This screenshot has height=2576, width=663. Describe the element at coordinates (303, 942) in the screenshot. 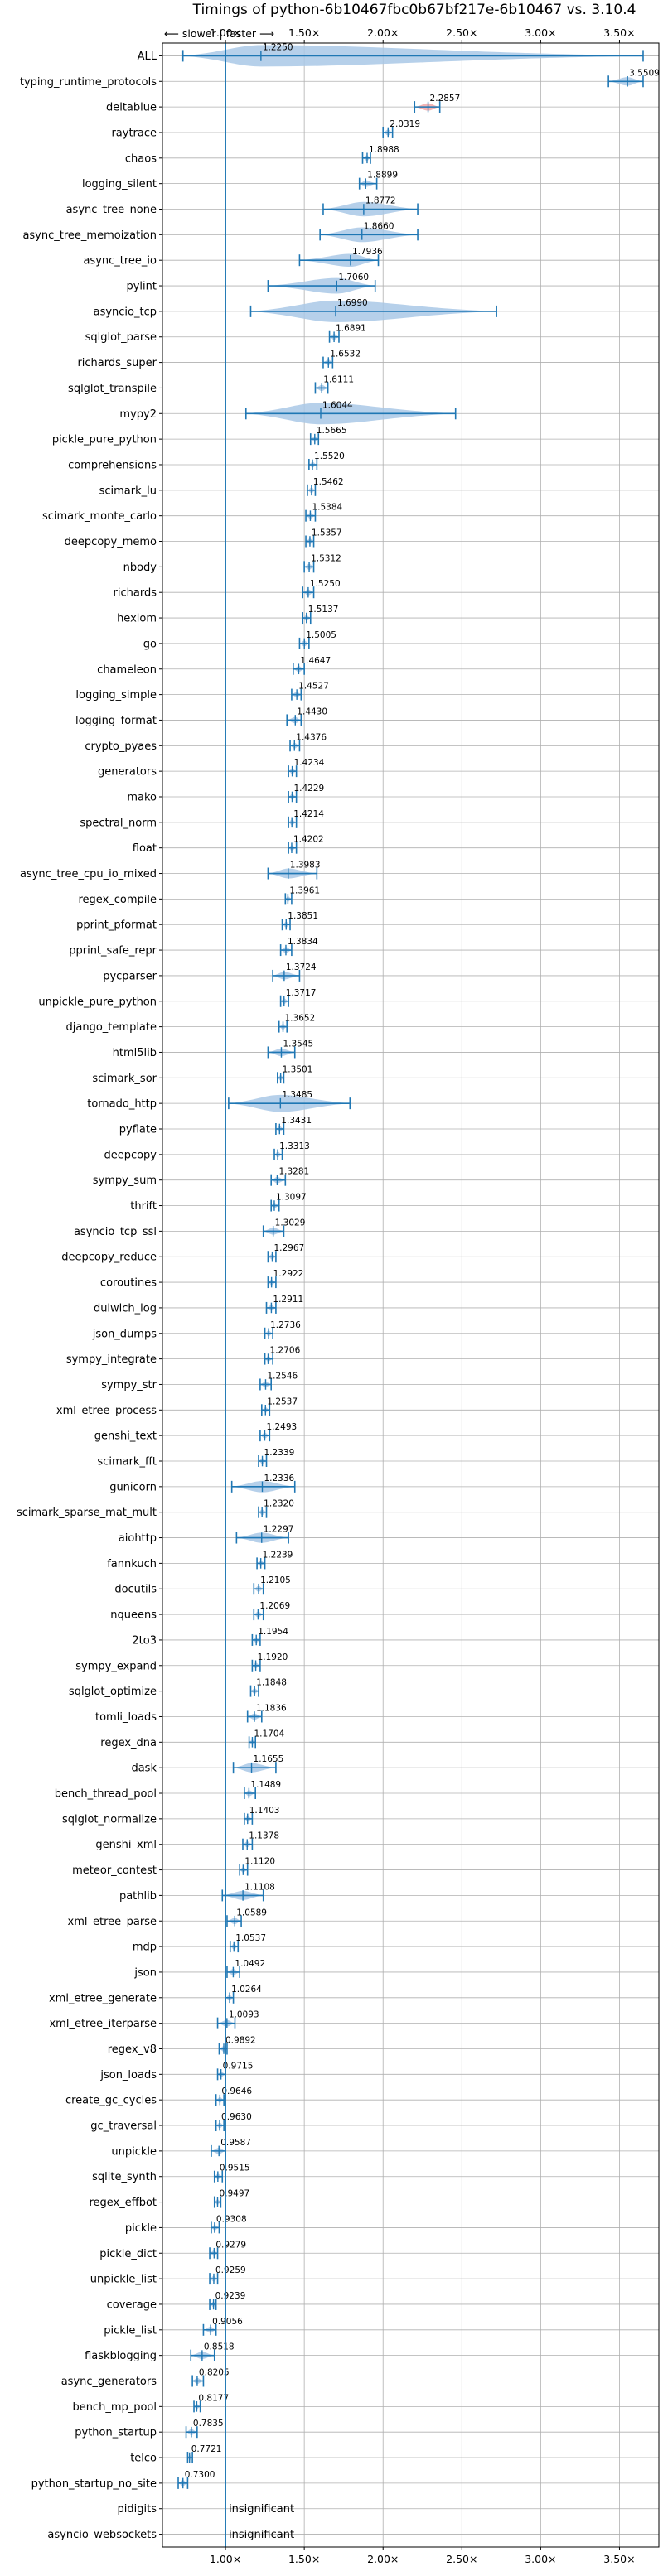

I see `value-label-pprint-safe-repr: 1.3834` at that location.